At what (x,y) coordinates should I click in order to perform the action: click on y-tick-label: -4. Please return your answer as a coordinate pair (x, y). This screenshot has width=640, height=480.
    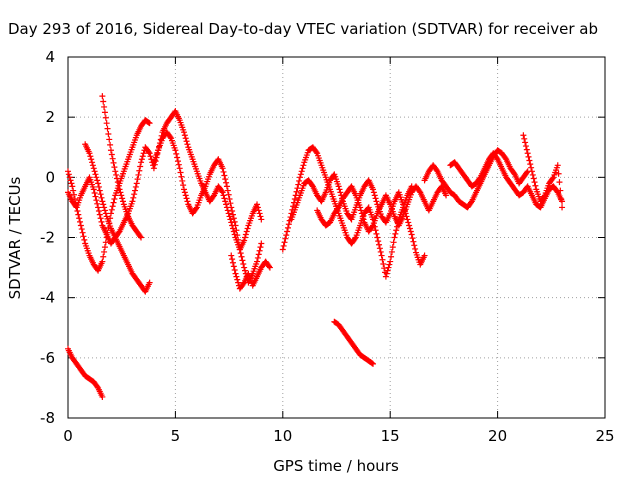
    Looking at the image, I should click on (47, 298).